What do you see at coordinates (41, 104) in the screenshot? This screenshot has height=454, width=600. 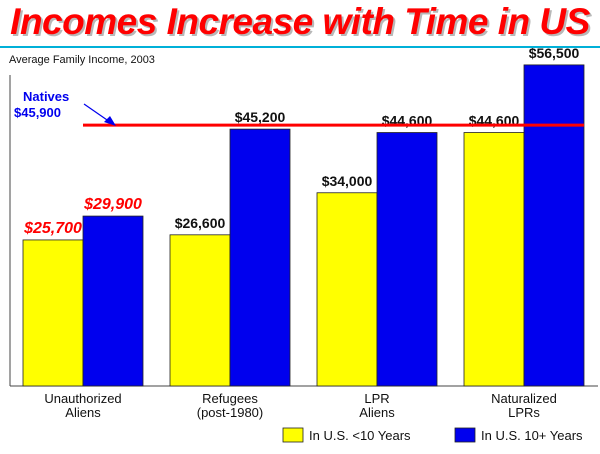 I see `reference-label: Natives $45,900` at bounding box center [41, 104].